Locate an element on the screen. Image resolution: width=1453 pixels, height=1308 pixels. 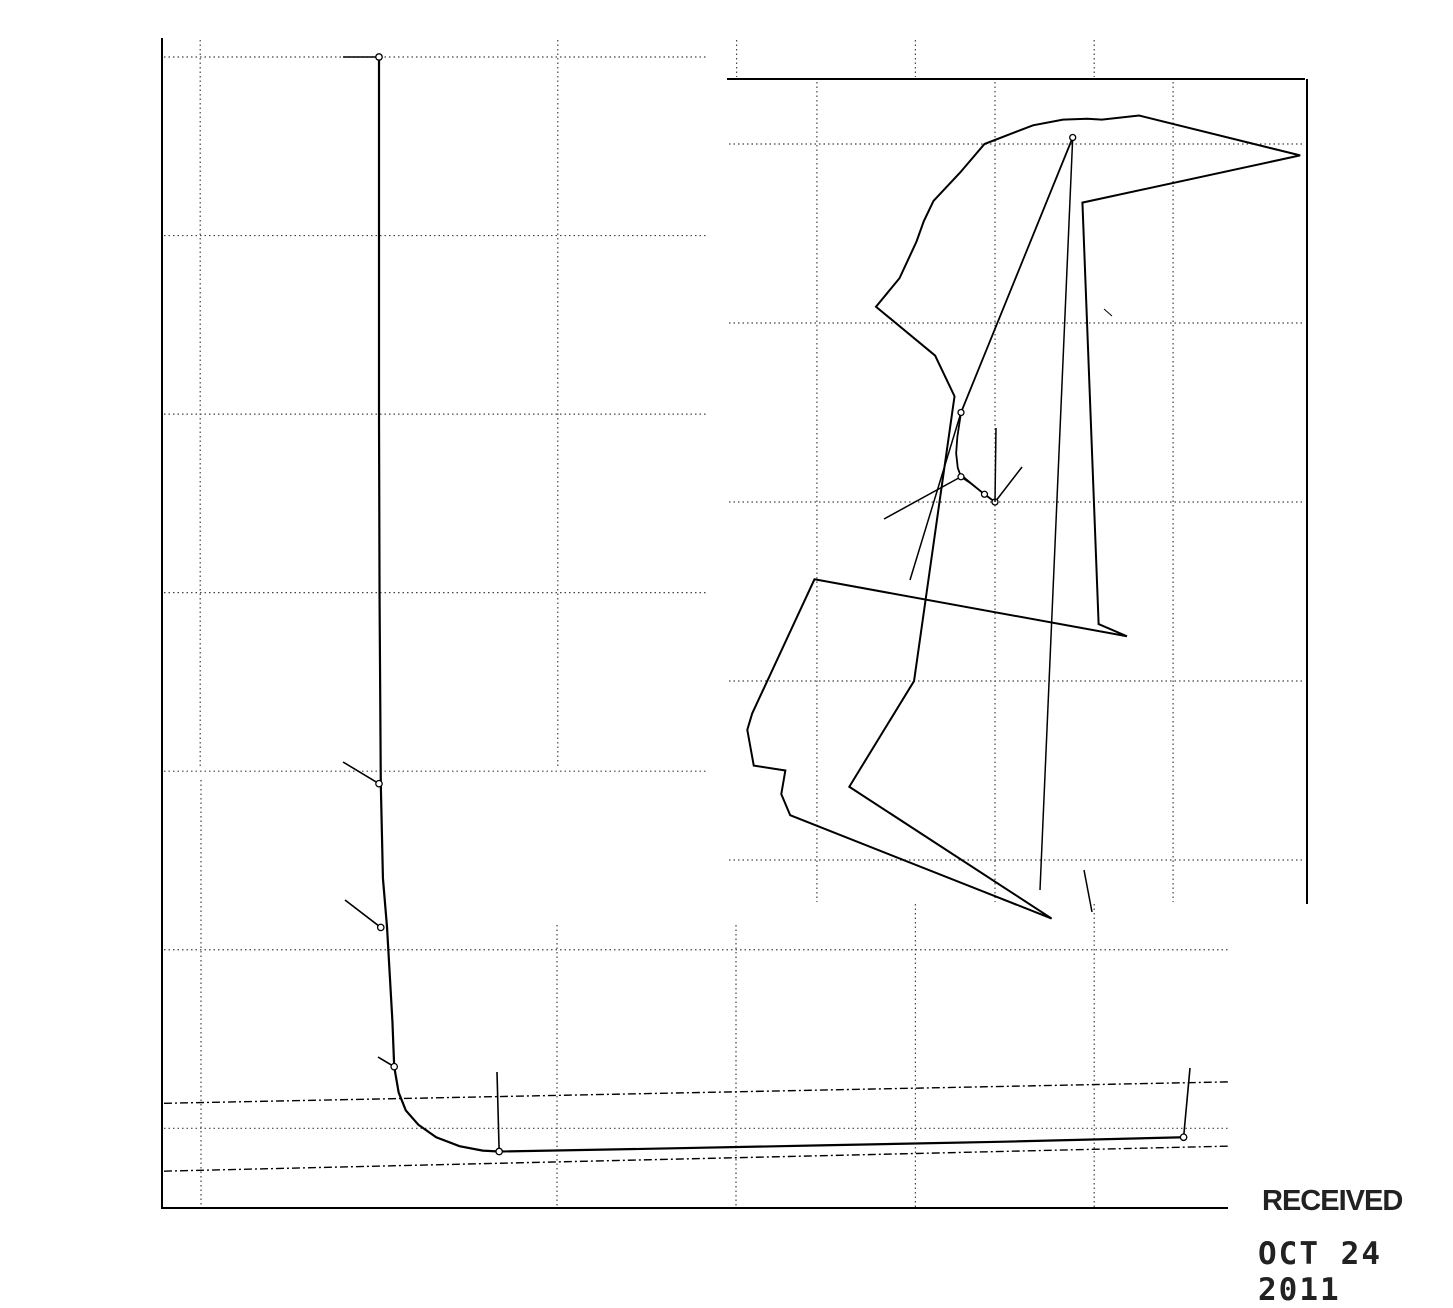
pv-series-callout is located at coordinates (1088, 891).